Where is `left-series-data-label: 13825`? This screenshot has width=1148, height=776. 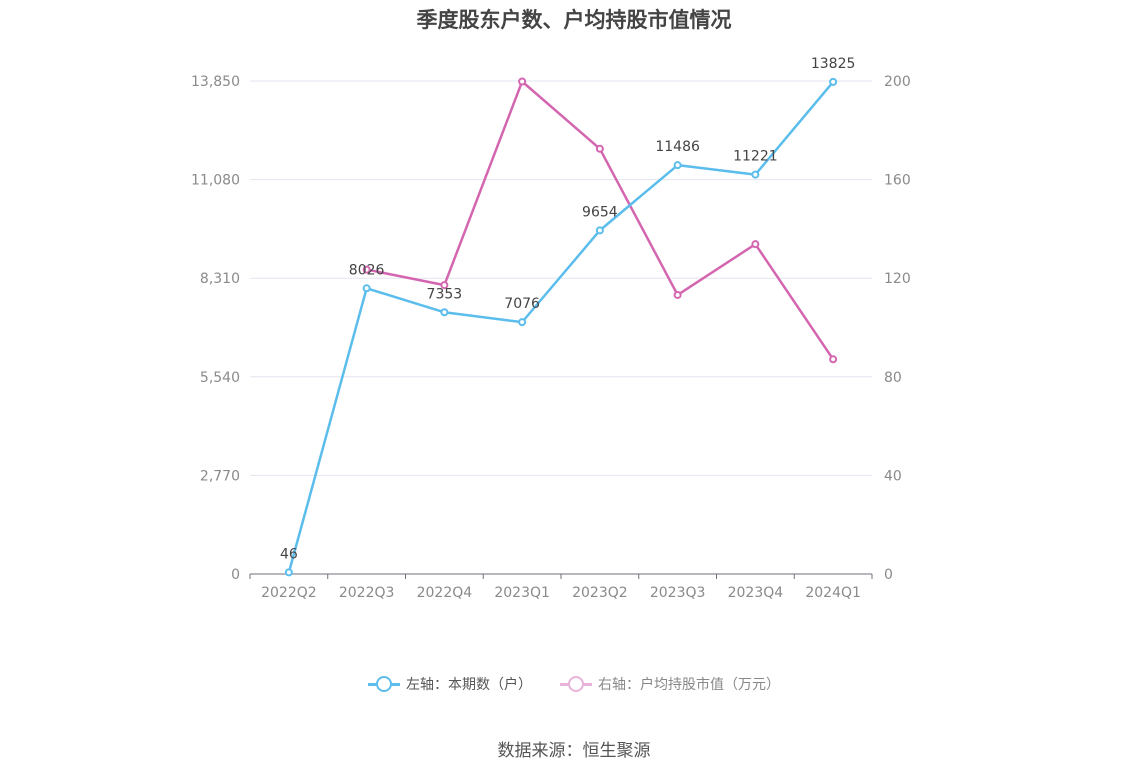
left-series-data-label: 13825 is located at coordinates (833, 64).